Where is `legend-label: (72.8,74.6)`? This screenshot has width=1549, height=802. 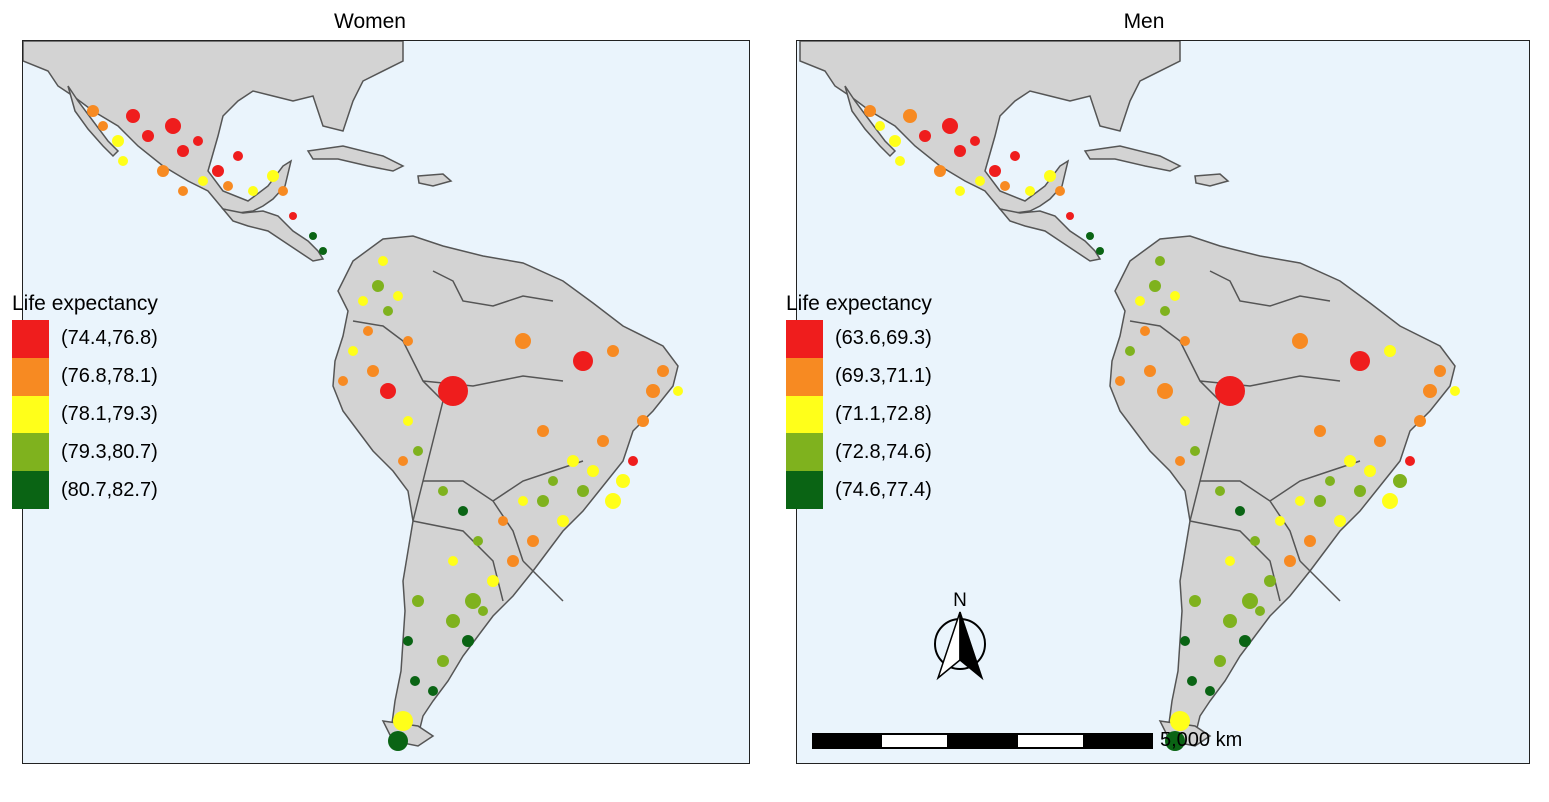 legend-label: (72.8,74.6) is located at coordinates (883, 451).